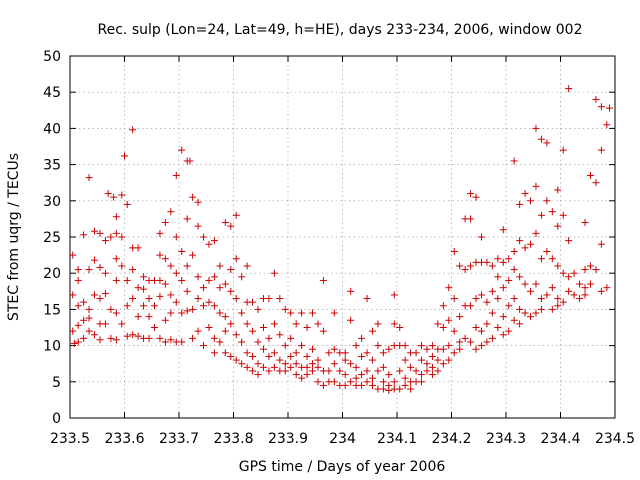  Describe the element at coordinates (124, 439) in the screenshot. I see `x-tick-label: 233.6` at that location.